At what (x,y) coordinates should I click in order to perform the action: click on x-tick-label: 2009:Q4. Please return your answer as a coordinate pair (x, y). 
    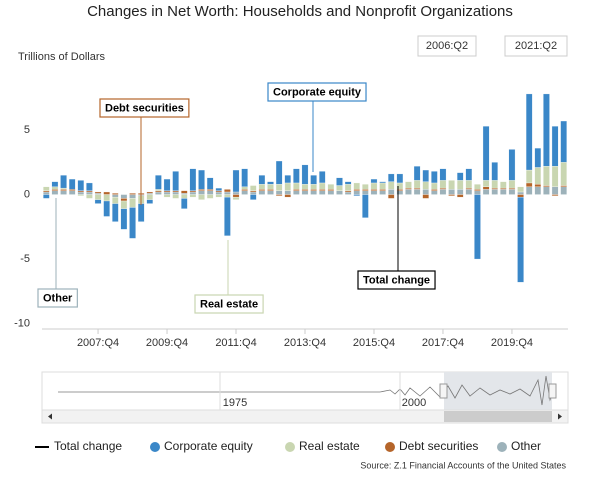
    Looking at the image, I should click on (167, 343).